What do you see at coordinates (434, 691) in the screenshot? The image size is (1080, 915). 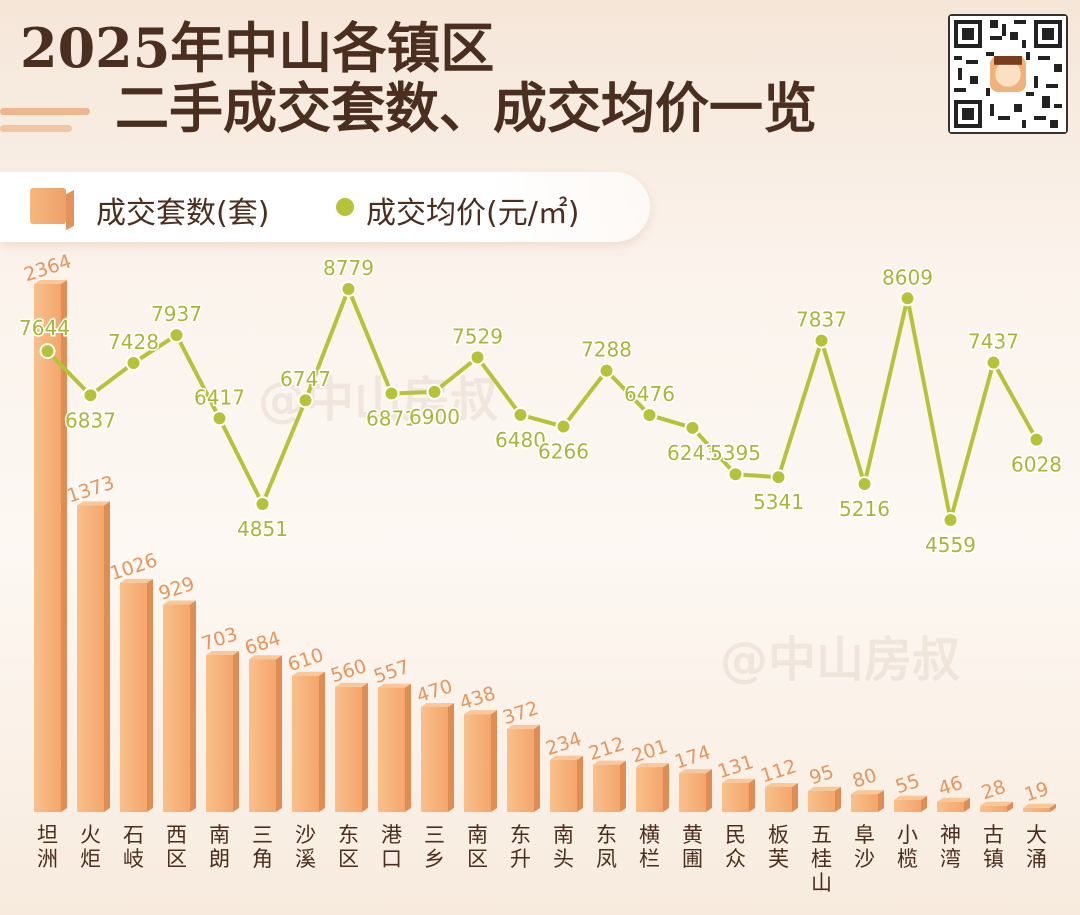 I see `bar-value-label: 470` at bounding box center [434, 691].